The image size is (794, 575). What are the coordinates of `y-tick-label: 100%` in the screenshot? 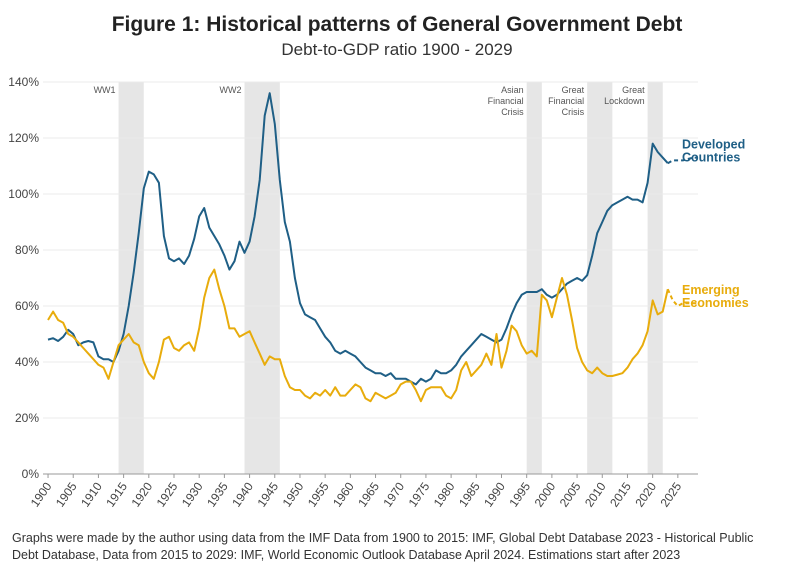 It's located at (23, 194).